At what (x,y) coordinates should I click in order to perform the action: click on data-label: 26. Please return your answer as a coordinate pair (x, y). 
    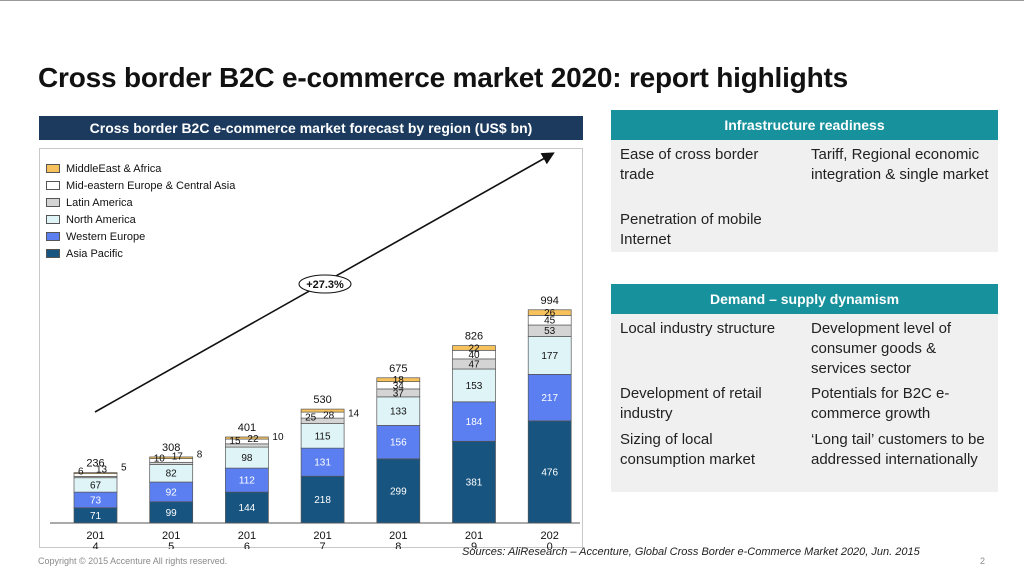
    Looking at the image, I should click on (550, 313).